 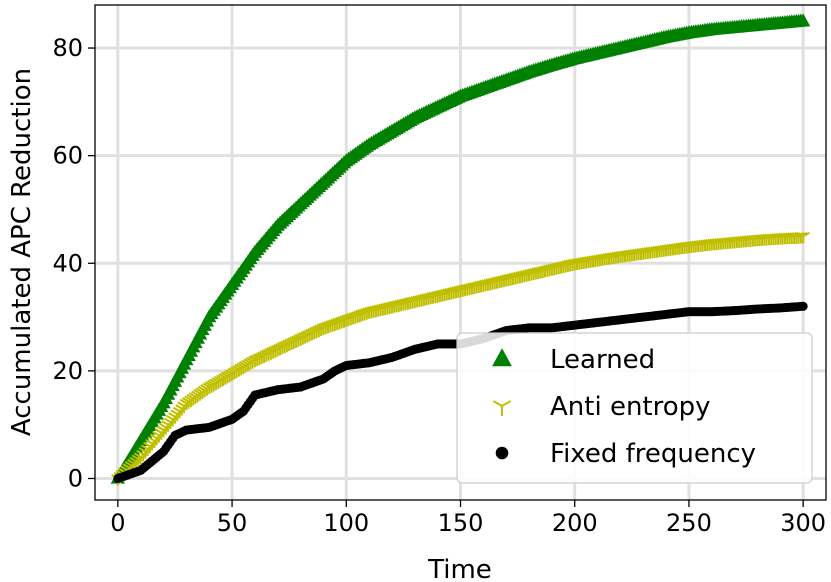 I want to click on legend-item: Anti entropy, so click(x=601, y=407).